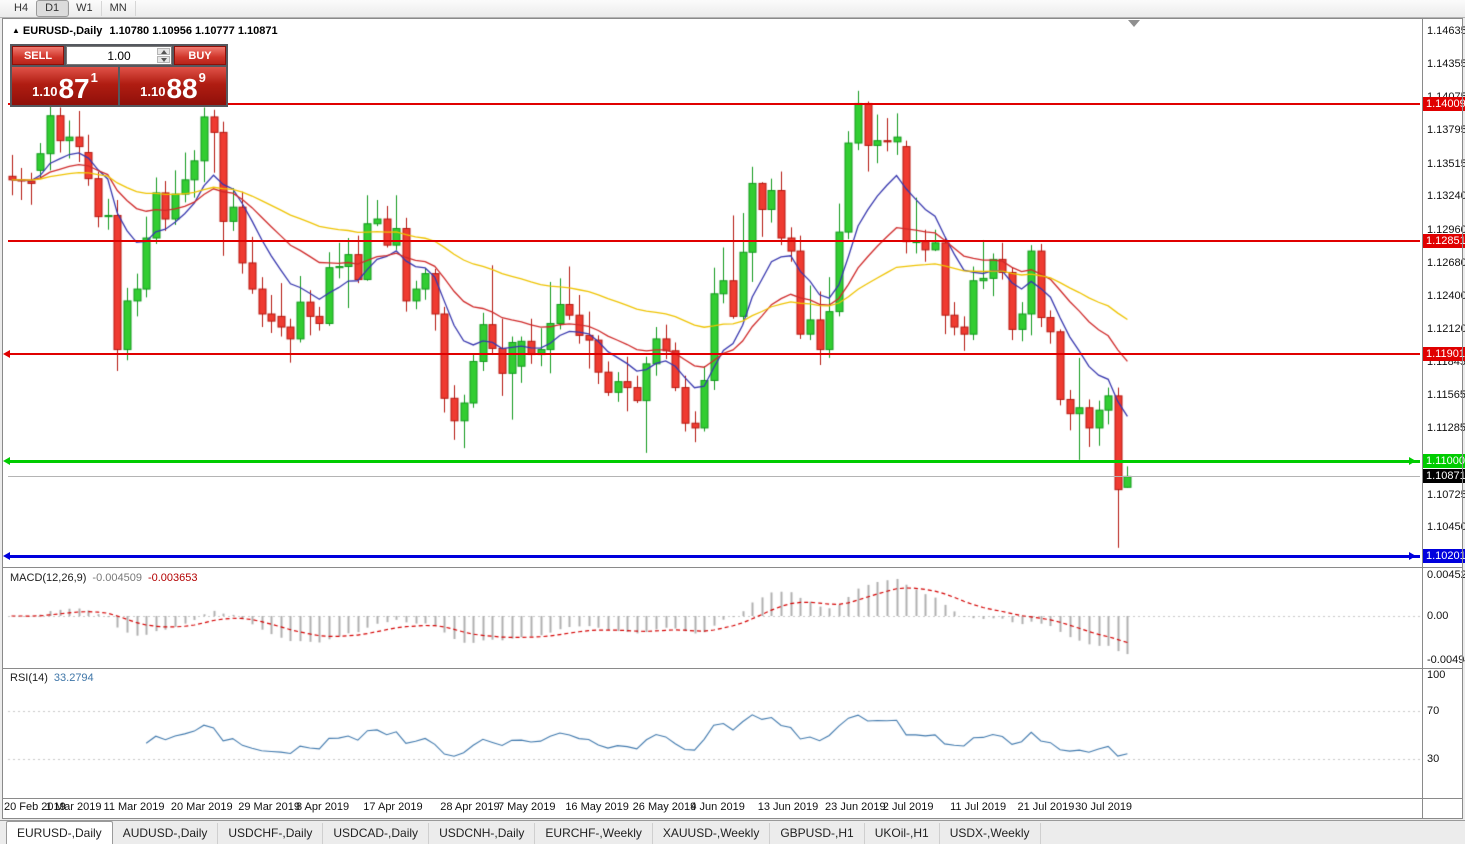  What do you see at coordinates (73, 807) in the screenshot?
I see `date-axis-label: 1 Mar 2019` at bounding box center [73, 807].